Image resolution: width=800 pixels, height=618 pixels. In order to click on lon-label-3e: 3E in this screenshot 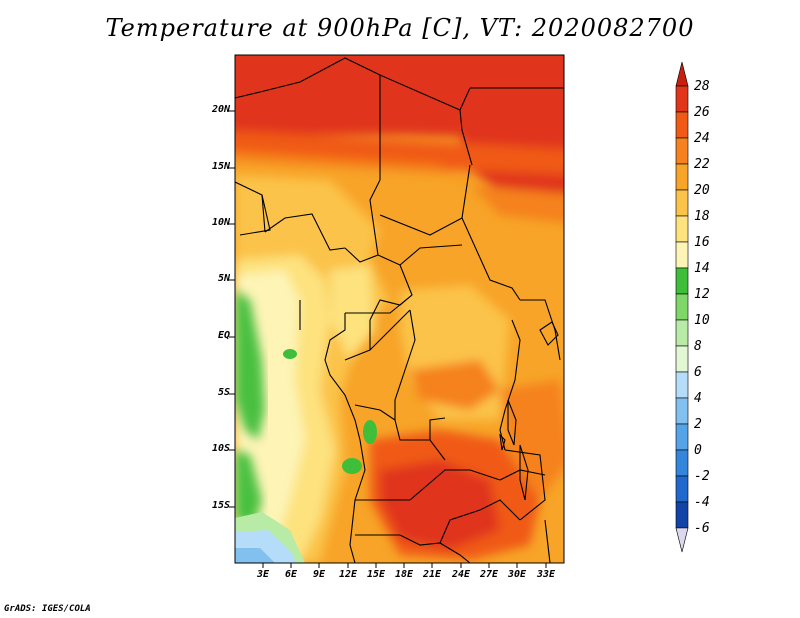, I will do `click(263, 574)`.